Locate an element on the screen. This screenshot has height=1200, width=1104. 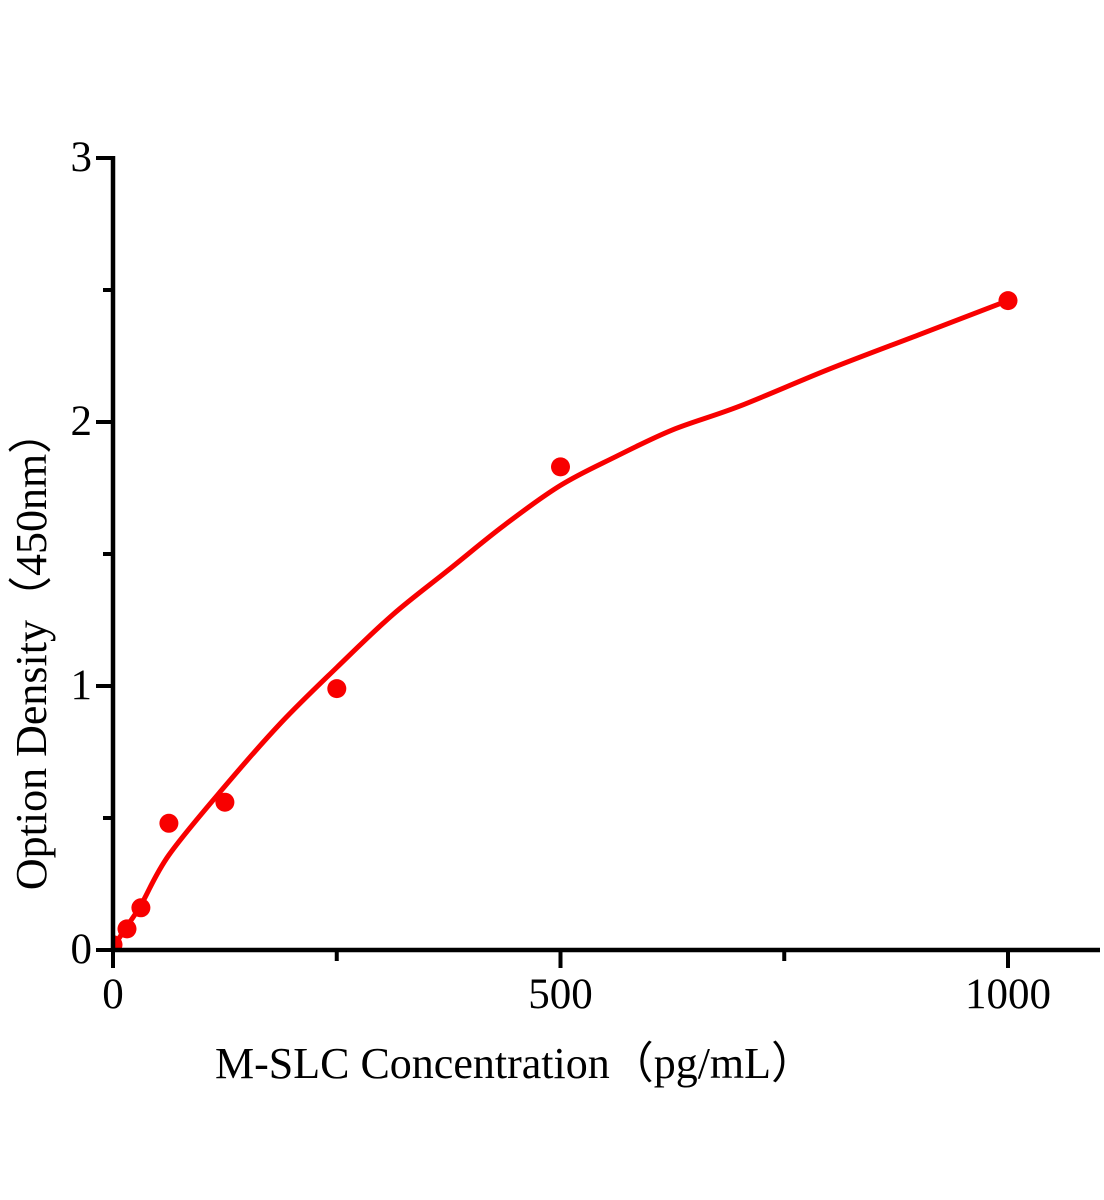
y-tick-label: 1 is located at coordinates (82, 685).